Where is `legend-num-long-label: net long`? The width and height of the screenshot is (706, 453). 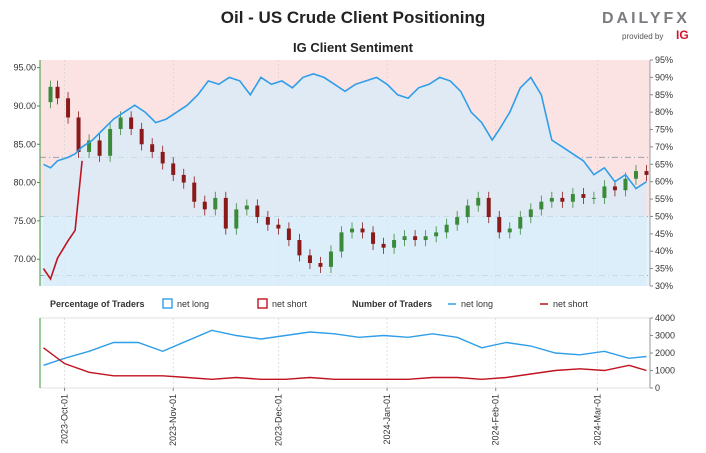
legend-num-long-label: net long is located at coordinates (477, 304).